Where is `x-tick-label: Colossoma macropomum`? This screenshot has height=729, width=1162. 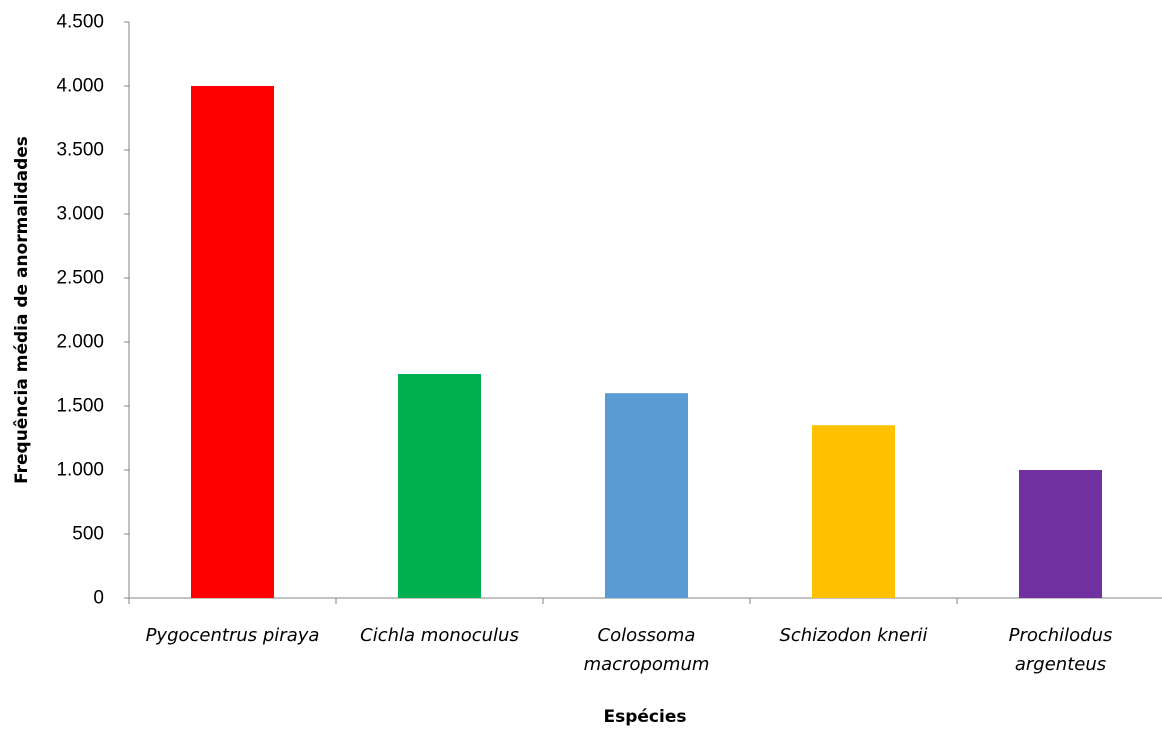
x-tick-label: Colossoma macropomum is located at coordinates (647, 650).